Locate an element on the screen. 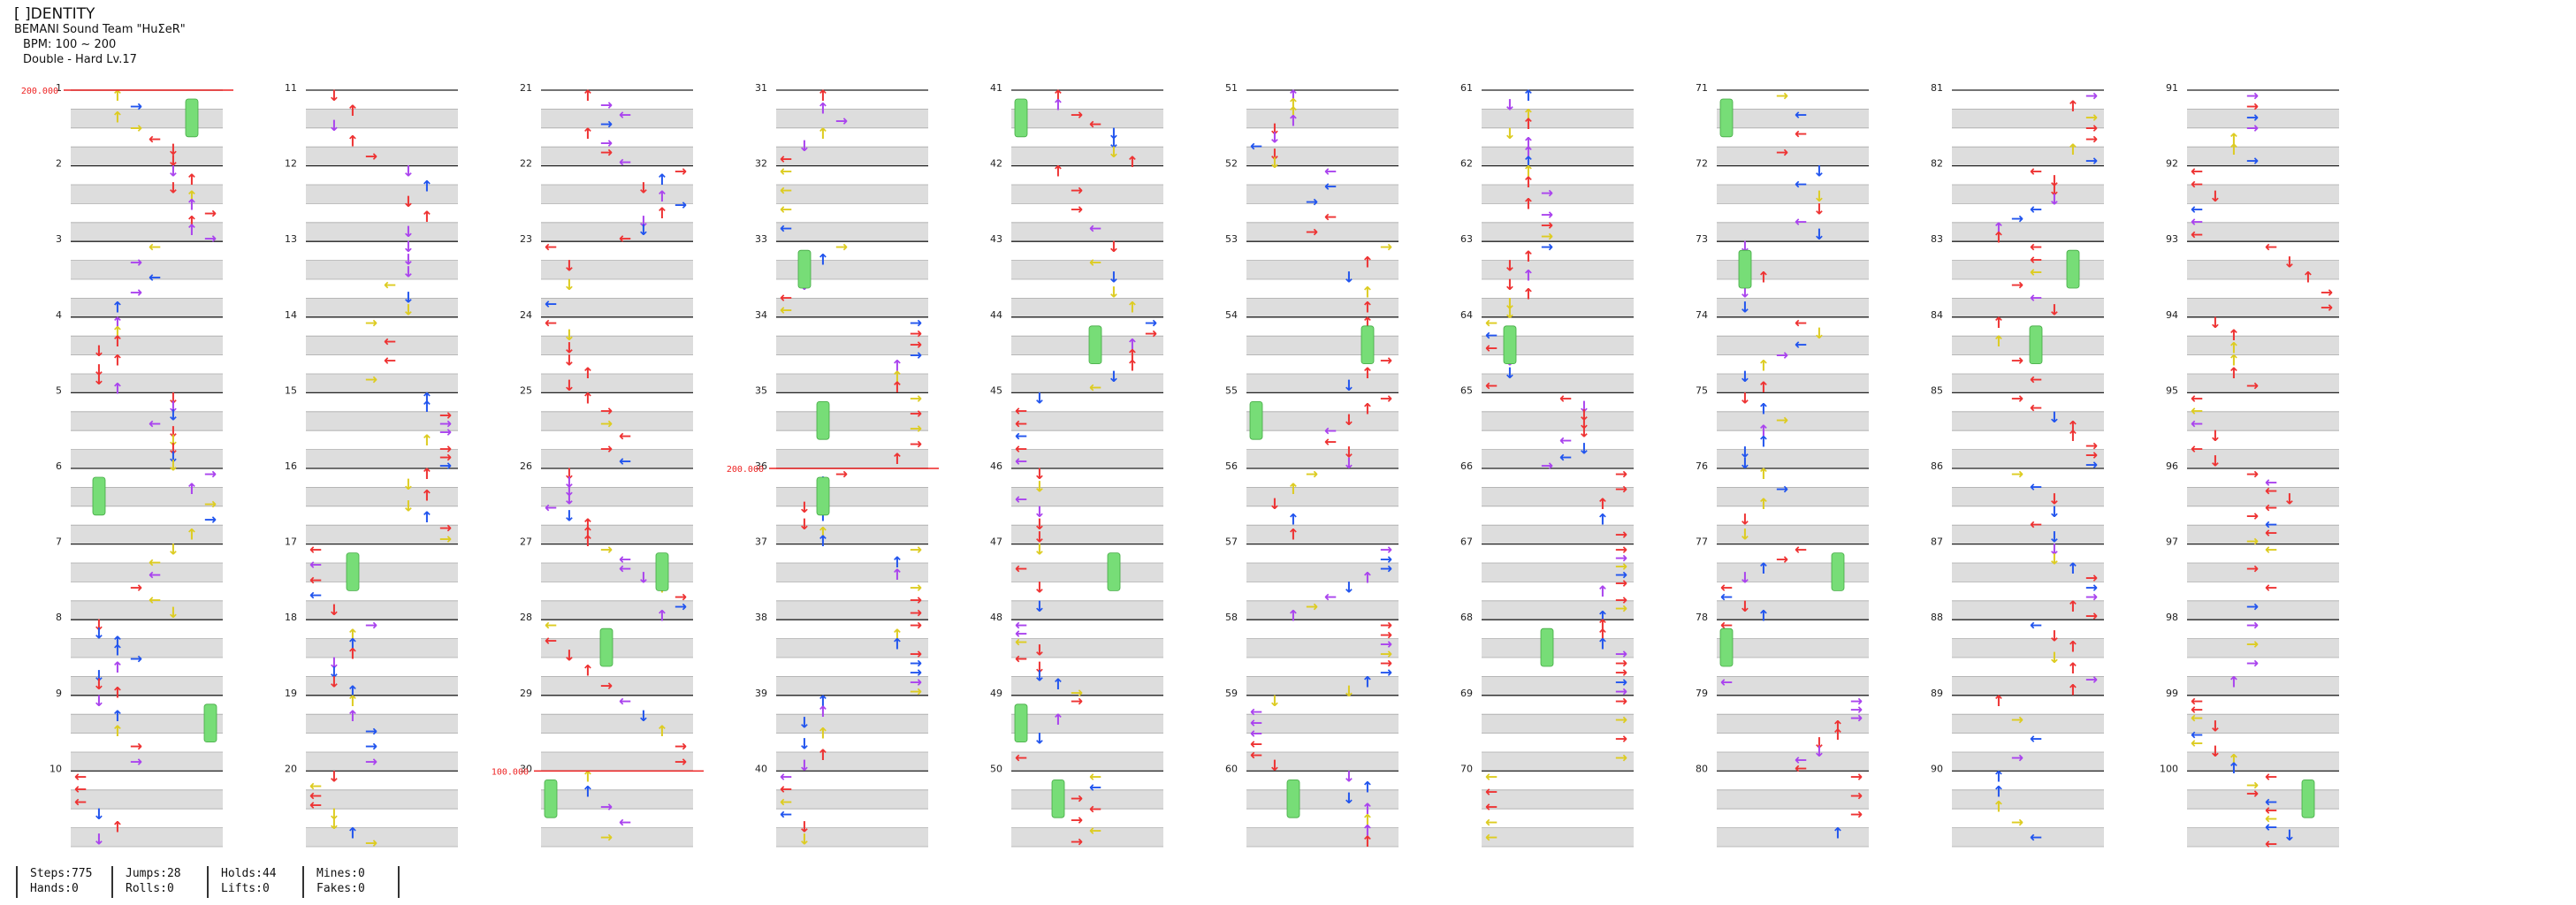 The width and height of the screenshot is (2576, 905). measure-number: 88 is located at coordinates (1937, 618).